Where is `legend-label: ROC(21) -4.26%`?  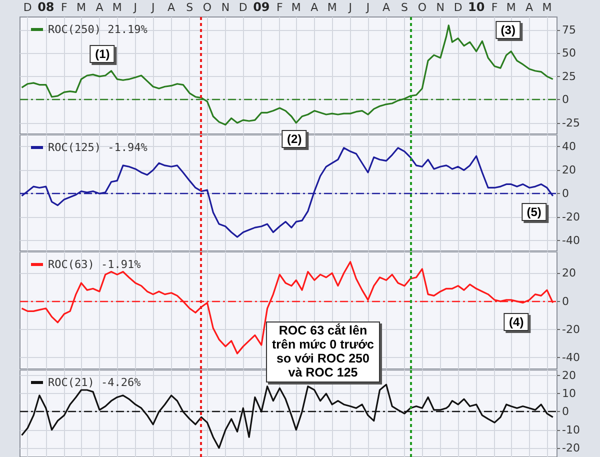
legend-label: ROC(21) -4.26% is located at coordinates (95, 382).